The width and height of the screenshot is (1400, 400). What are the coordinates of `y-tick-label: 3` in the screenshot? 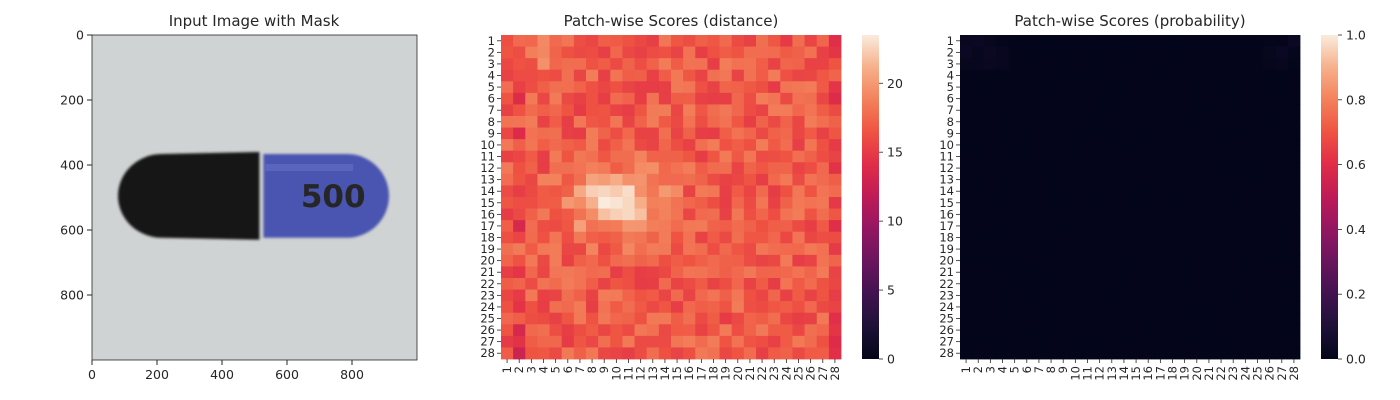 It's located at (950, 64).